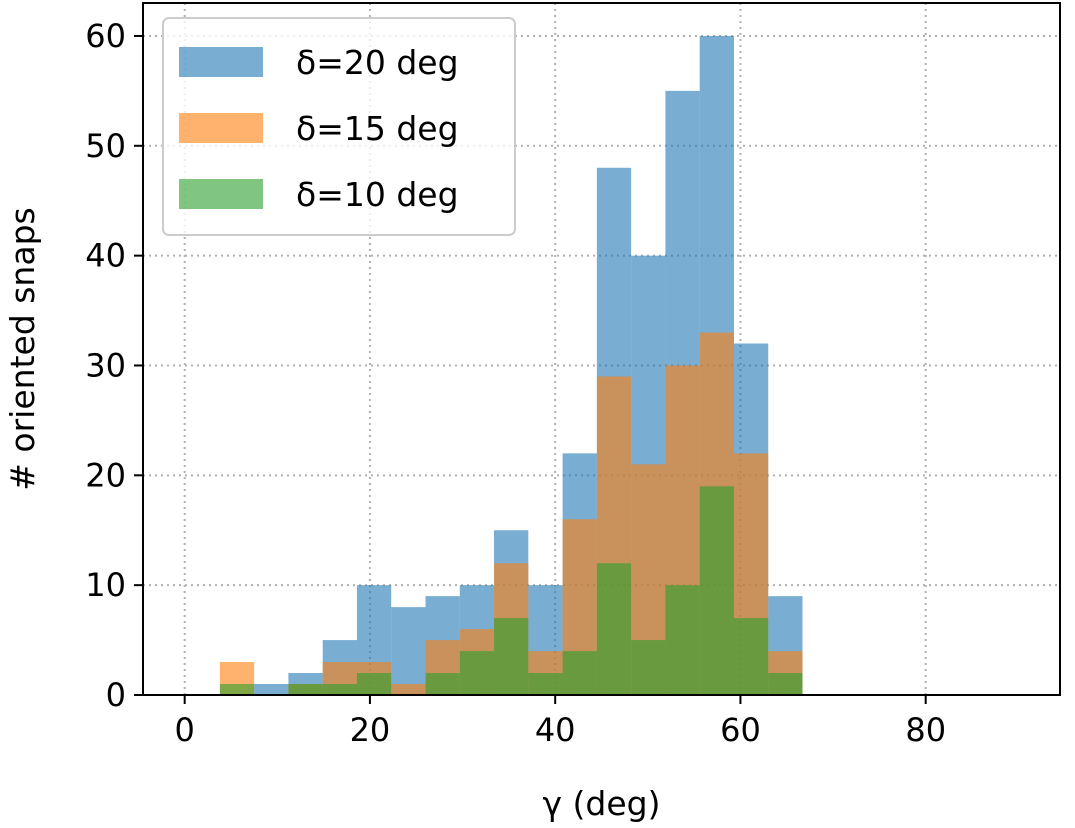 The height and width of the screenshot is (828, 1075). Describe the element at coordinates (370, 730) in the screenshot. I see `x-tick-label: 20` at that location.